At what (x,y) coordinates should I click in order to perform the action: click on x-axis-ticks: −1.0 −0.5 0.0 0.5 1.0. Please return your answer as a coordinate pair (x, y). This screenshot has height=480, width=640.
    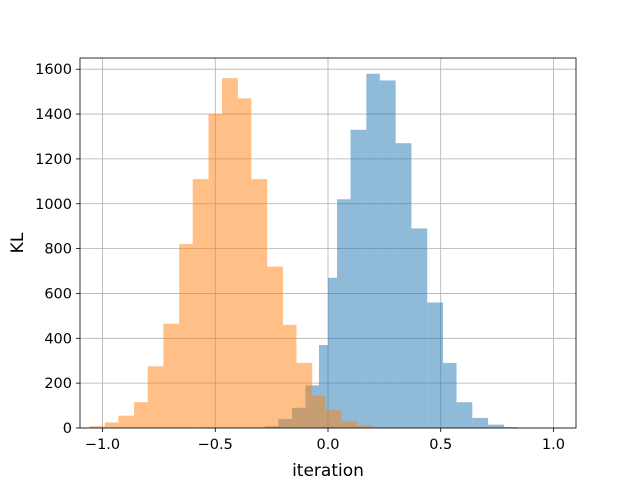
    Looking at the image, I should click on (325, 440).